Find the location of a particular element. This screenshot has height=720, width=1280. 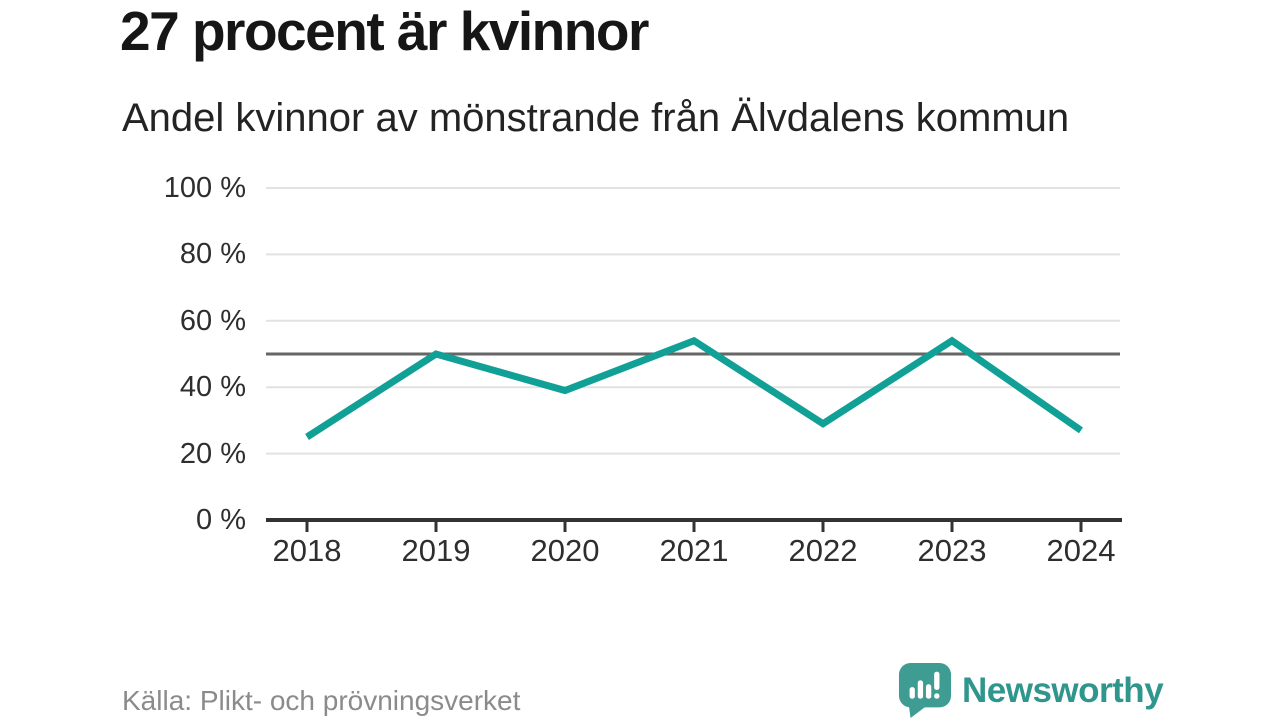

x-axis-tick-label: 2018 is located at coordinates (307, 550).